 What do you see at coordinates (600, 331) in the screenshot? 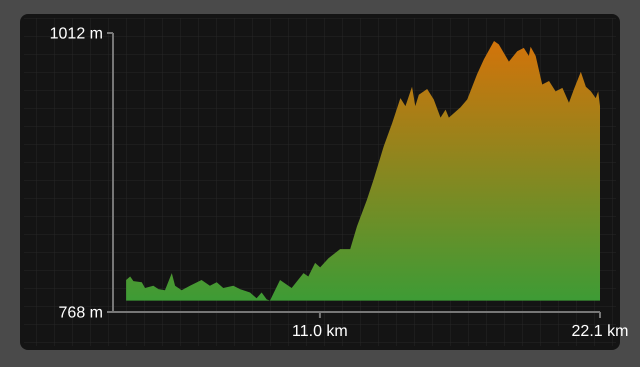
I see `x-tick-label: 22.1 km` at bounding box center [600, 331].